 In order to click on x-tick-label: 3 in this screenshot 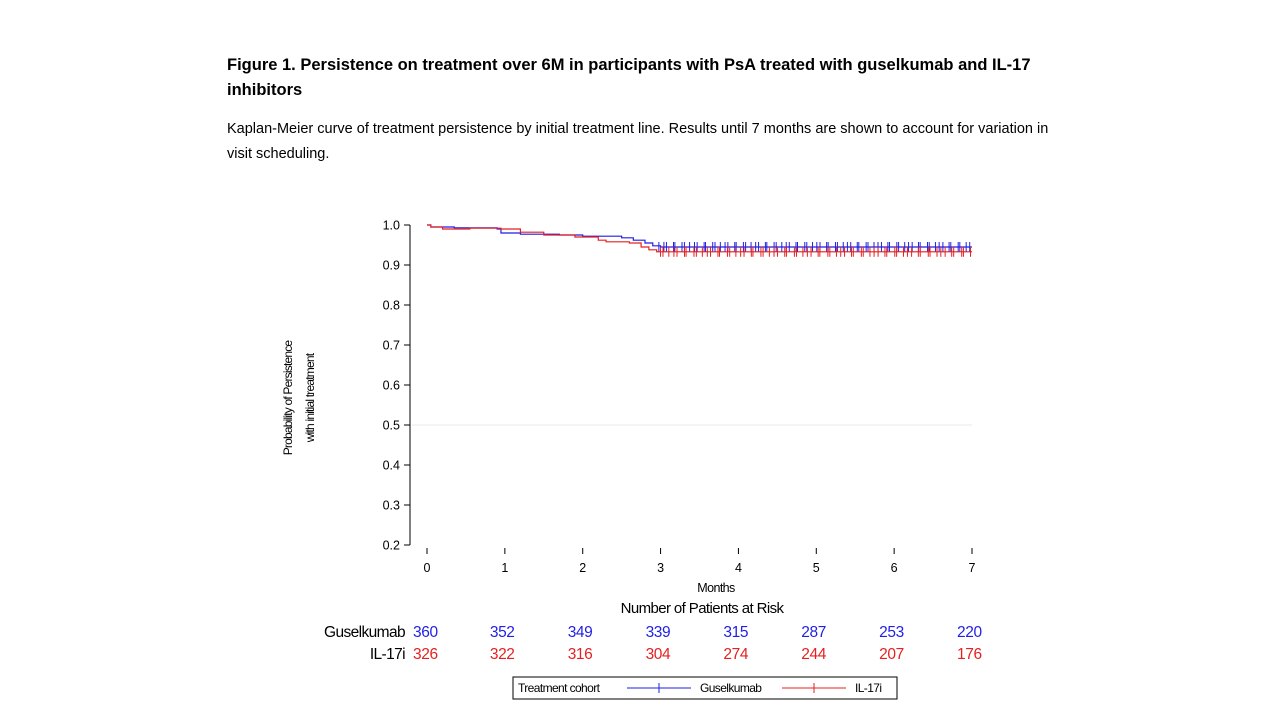, I will do `click(660, 568)`.